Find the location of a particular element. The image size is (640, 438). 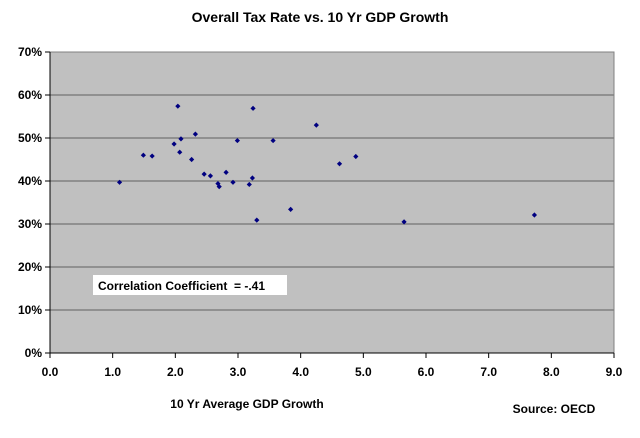

x-tick-label: 6.0 is located at coordinates (426, 372).